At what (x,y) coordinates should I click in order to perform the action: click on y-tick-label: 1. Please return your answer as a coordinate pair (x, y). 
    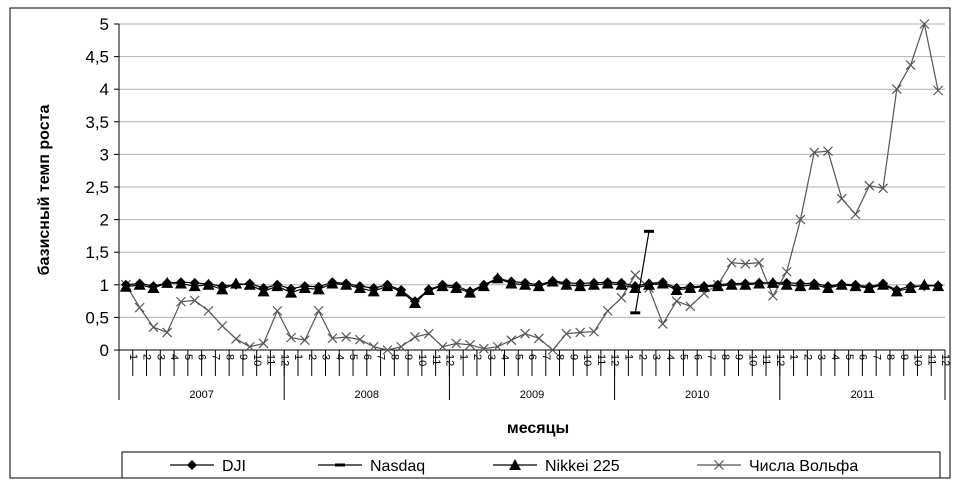
    Looking at the image, I should click on (104, 285).